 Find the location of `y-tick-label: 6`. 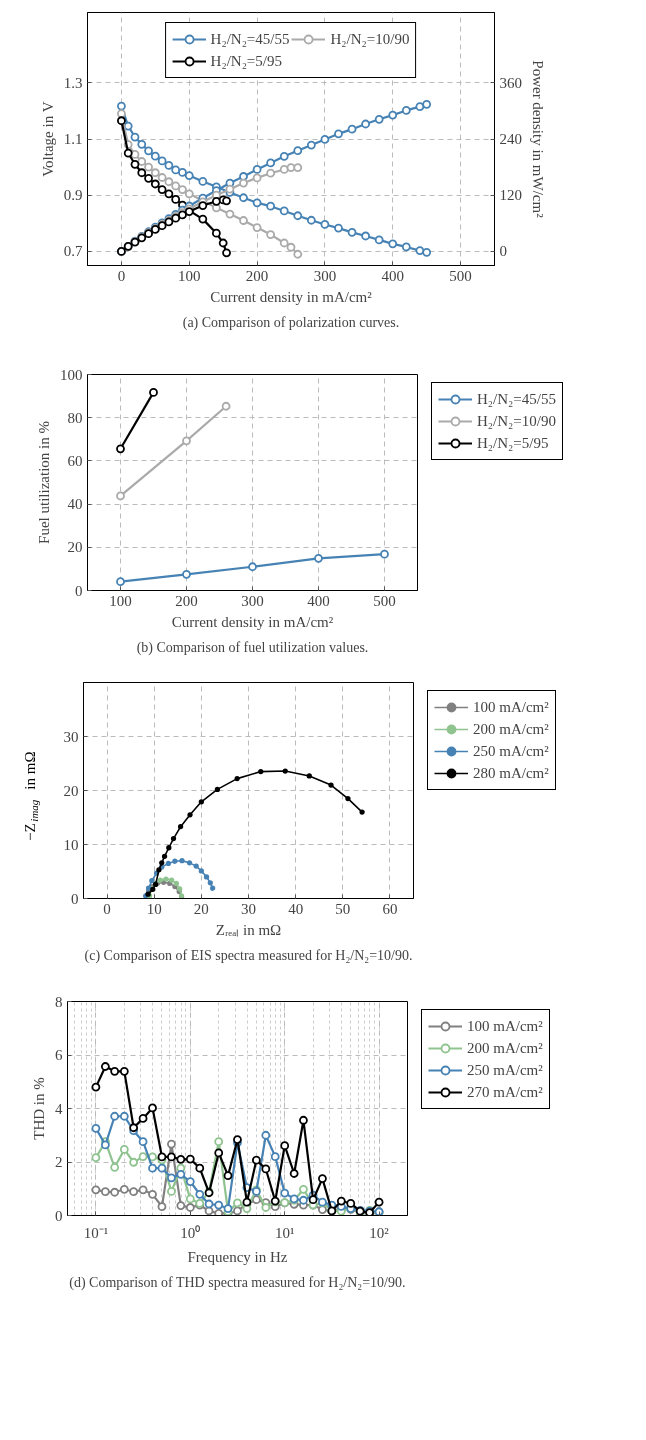

y-tick-label: 6 is located at coordinates (59, 1055).